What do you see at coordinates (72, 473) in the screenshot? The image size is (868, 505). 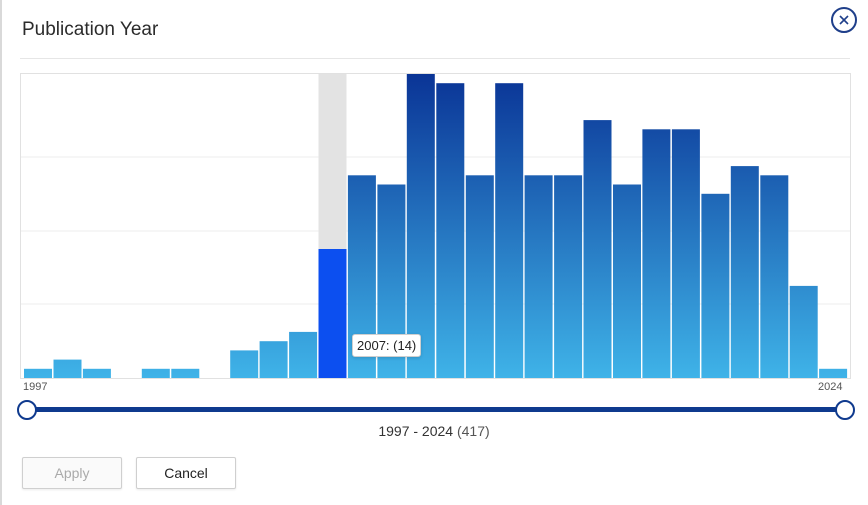 I see `apply-button: Apply` at bounding box center [72, 473].